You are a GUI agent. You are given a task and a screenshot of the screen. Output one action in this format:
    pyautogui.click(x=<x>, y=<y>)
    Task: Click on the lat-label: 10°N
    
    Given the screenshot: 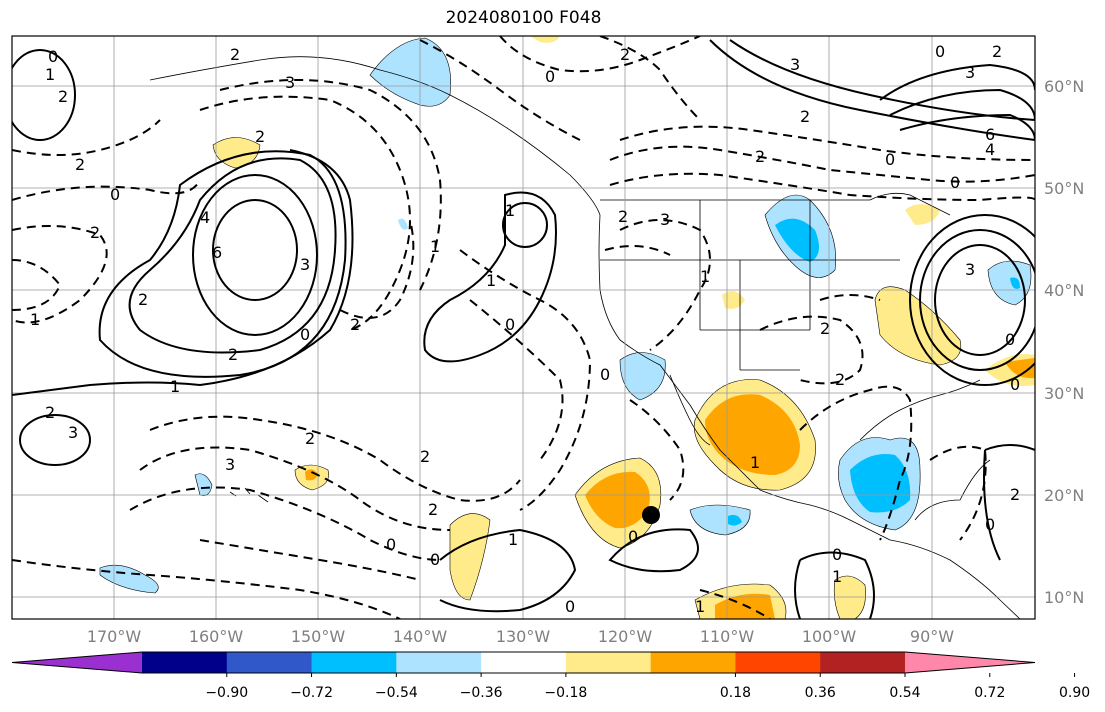 What is the action you would take?
    pyautogui.click(x=1064, y=597)
    